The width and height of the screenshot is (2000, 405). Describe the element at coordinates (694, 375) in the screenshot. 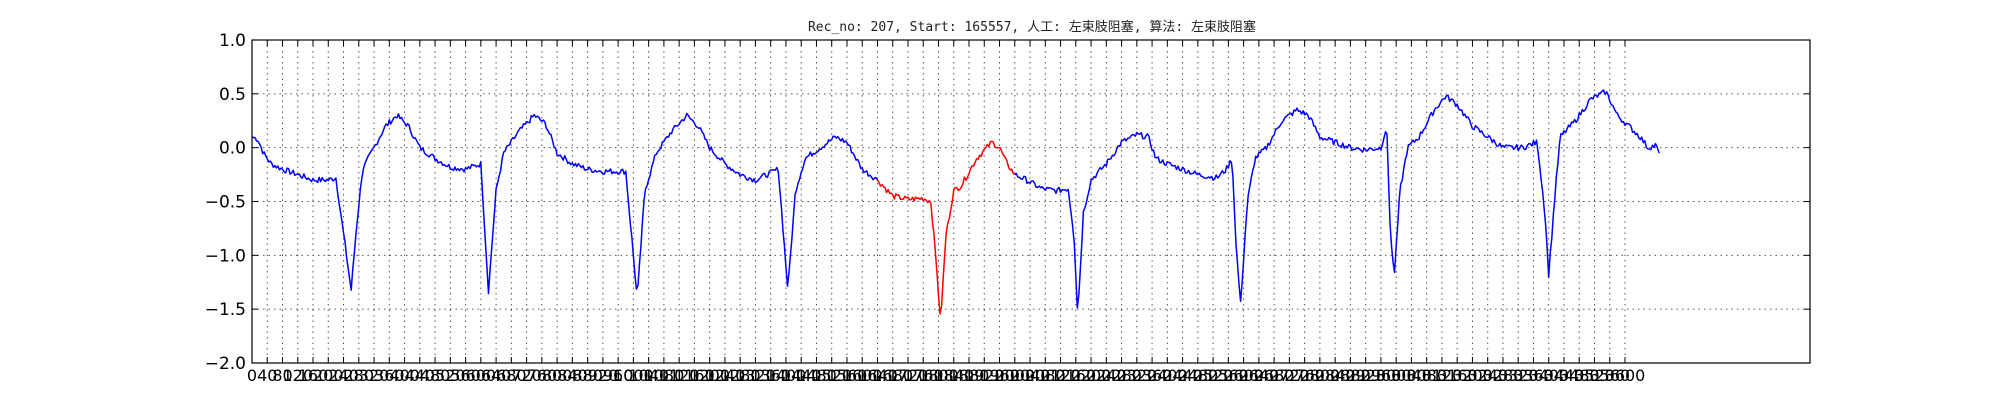

I see `x-tick-label: 1160` at that location.